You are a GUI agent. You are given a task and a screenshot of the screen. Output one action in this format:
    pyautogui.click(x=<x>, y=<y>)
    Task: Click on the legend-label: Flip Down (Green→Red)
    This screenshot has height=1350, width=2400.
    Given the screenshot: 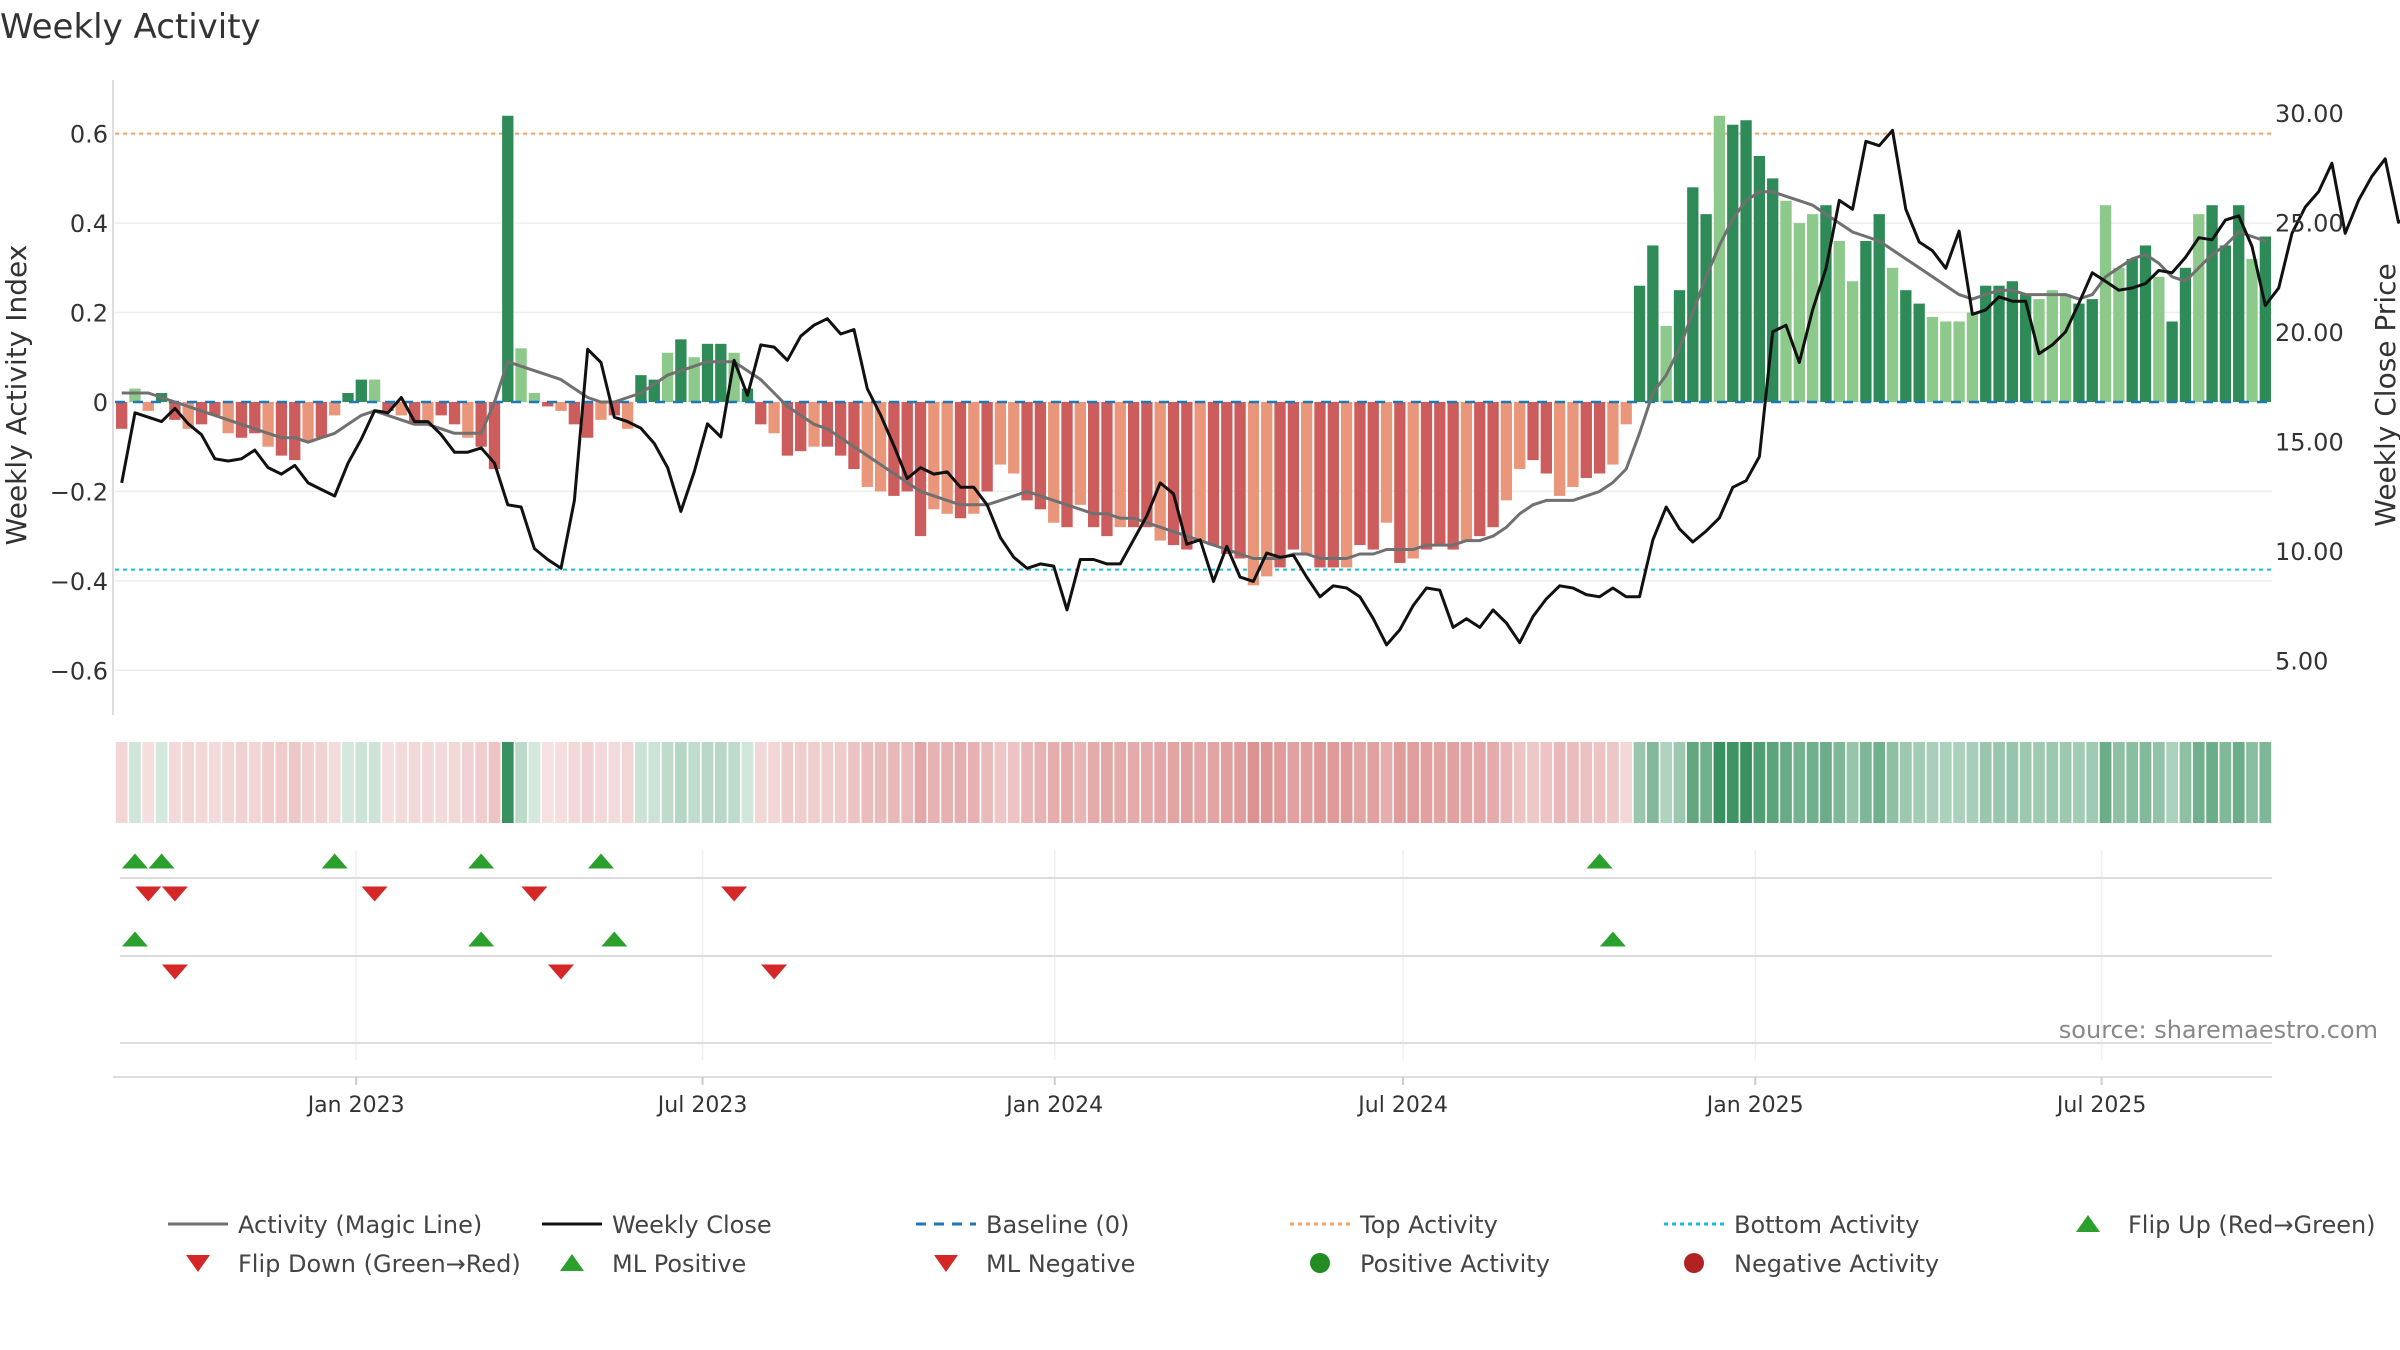 What is the action you would take?
    pyautogui.click(x=379, y=1264)
    